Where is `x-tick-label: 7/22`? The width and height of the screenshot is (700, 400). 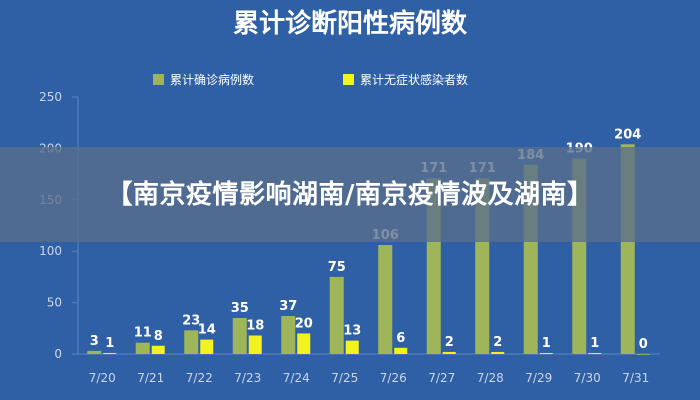
x-tick-label: 7/22 is located at coordinates (199, 378).